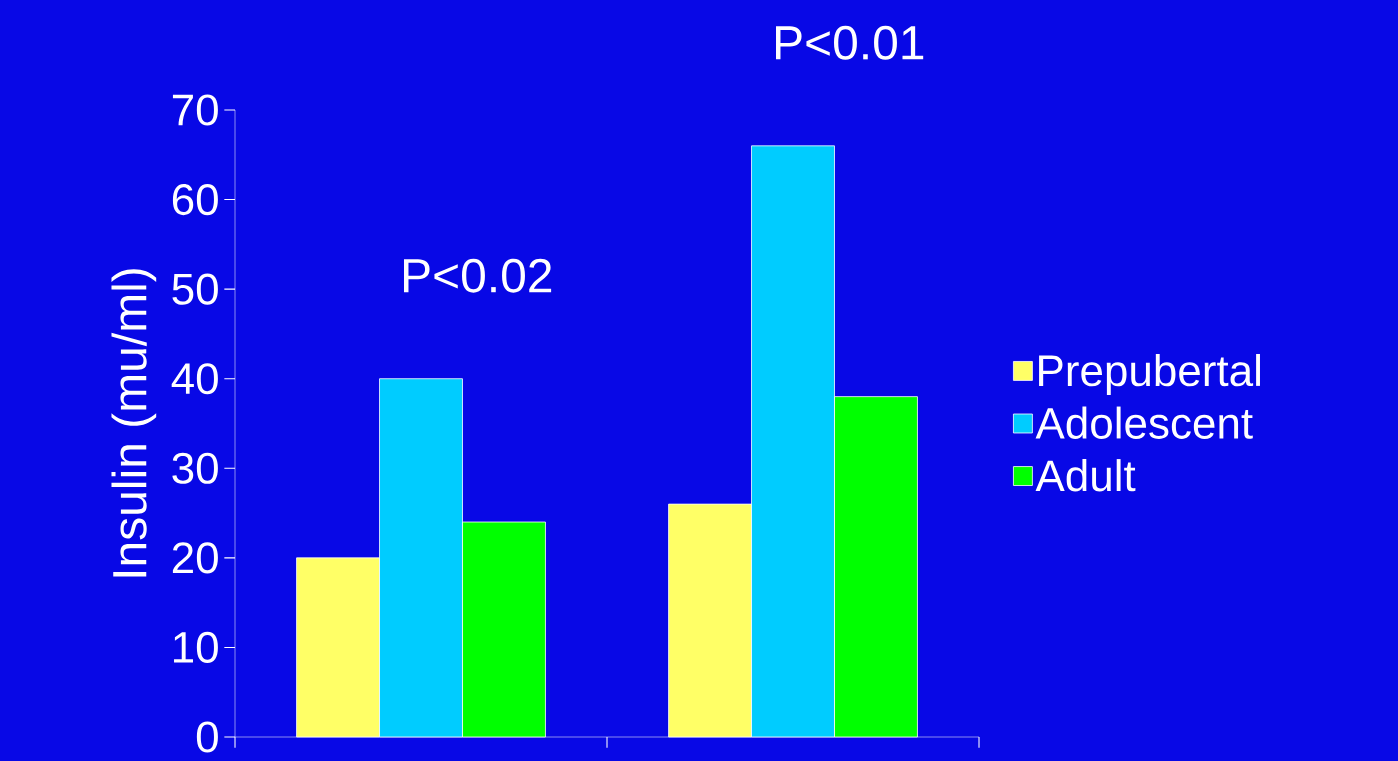 This screenshot has height=761, width=1398. What do you see at coordinates (195, 468) in the screenshot?
I see `y-tick-label: 30` at bounding box center [195, 468].